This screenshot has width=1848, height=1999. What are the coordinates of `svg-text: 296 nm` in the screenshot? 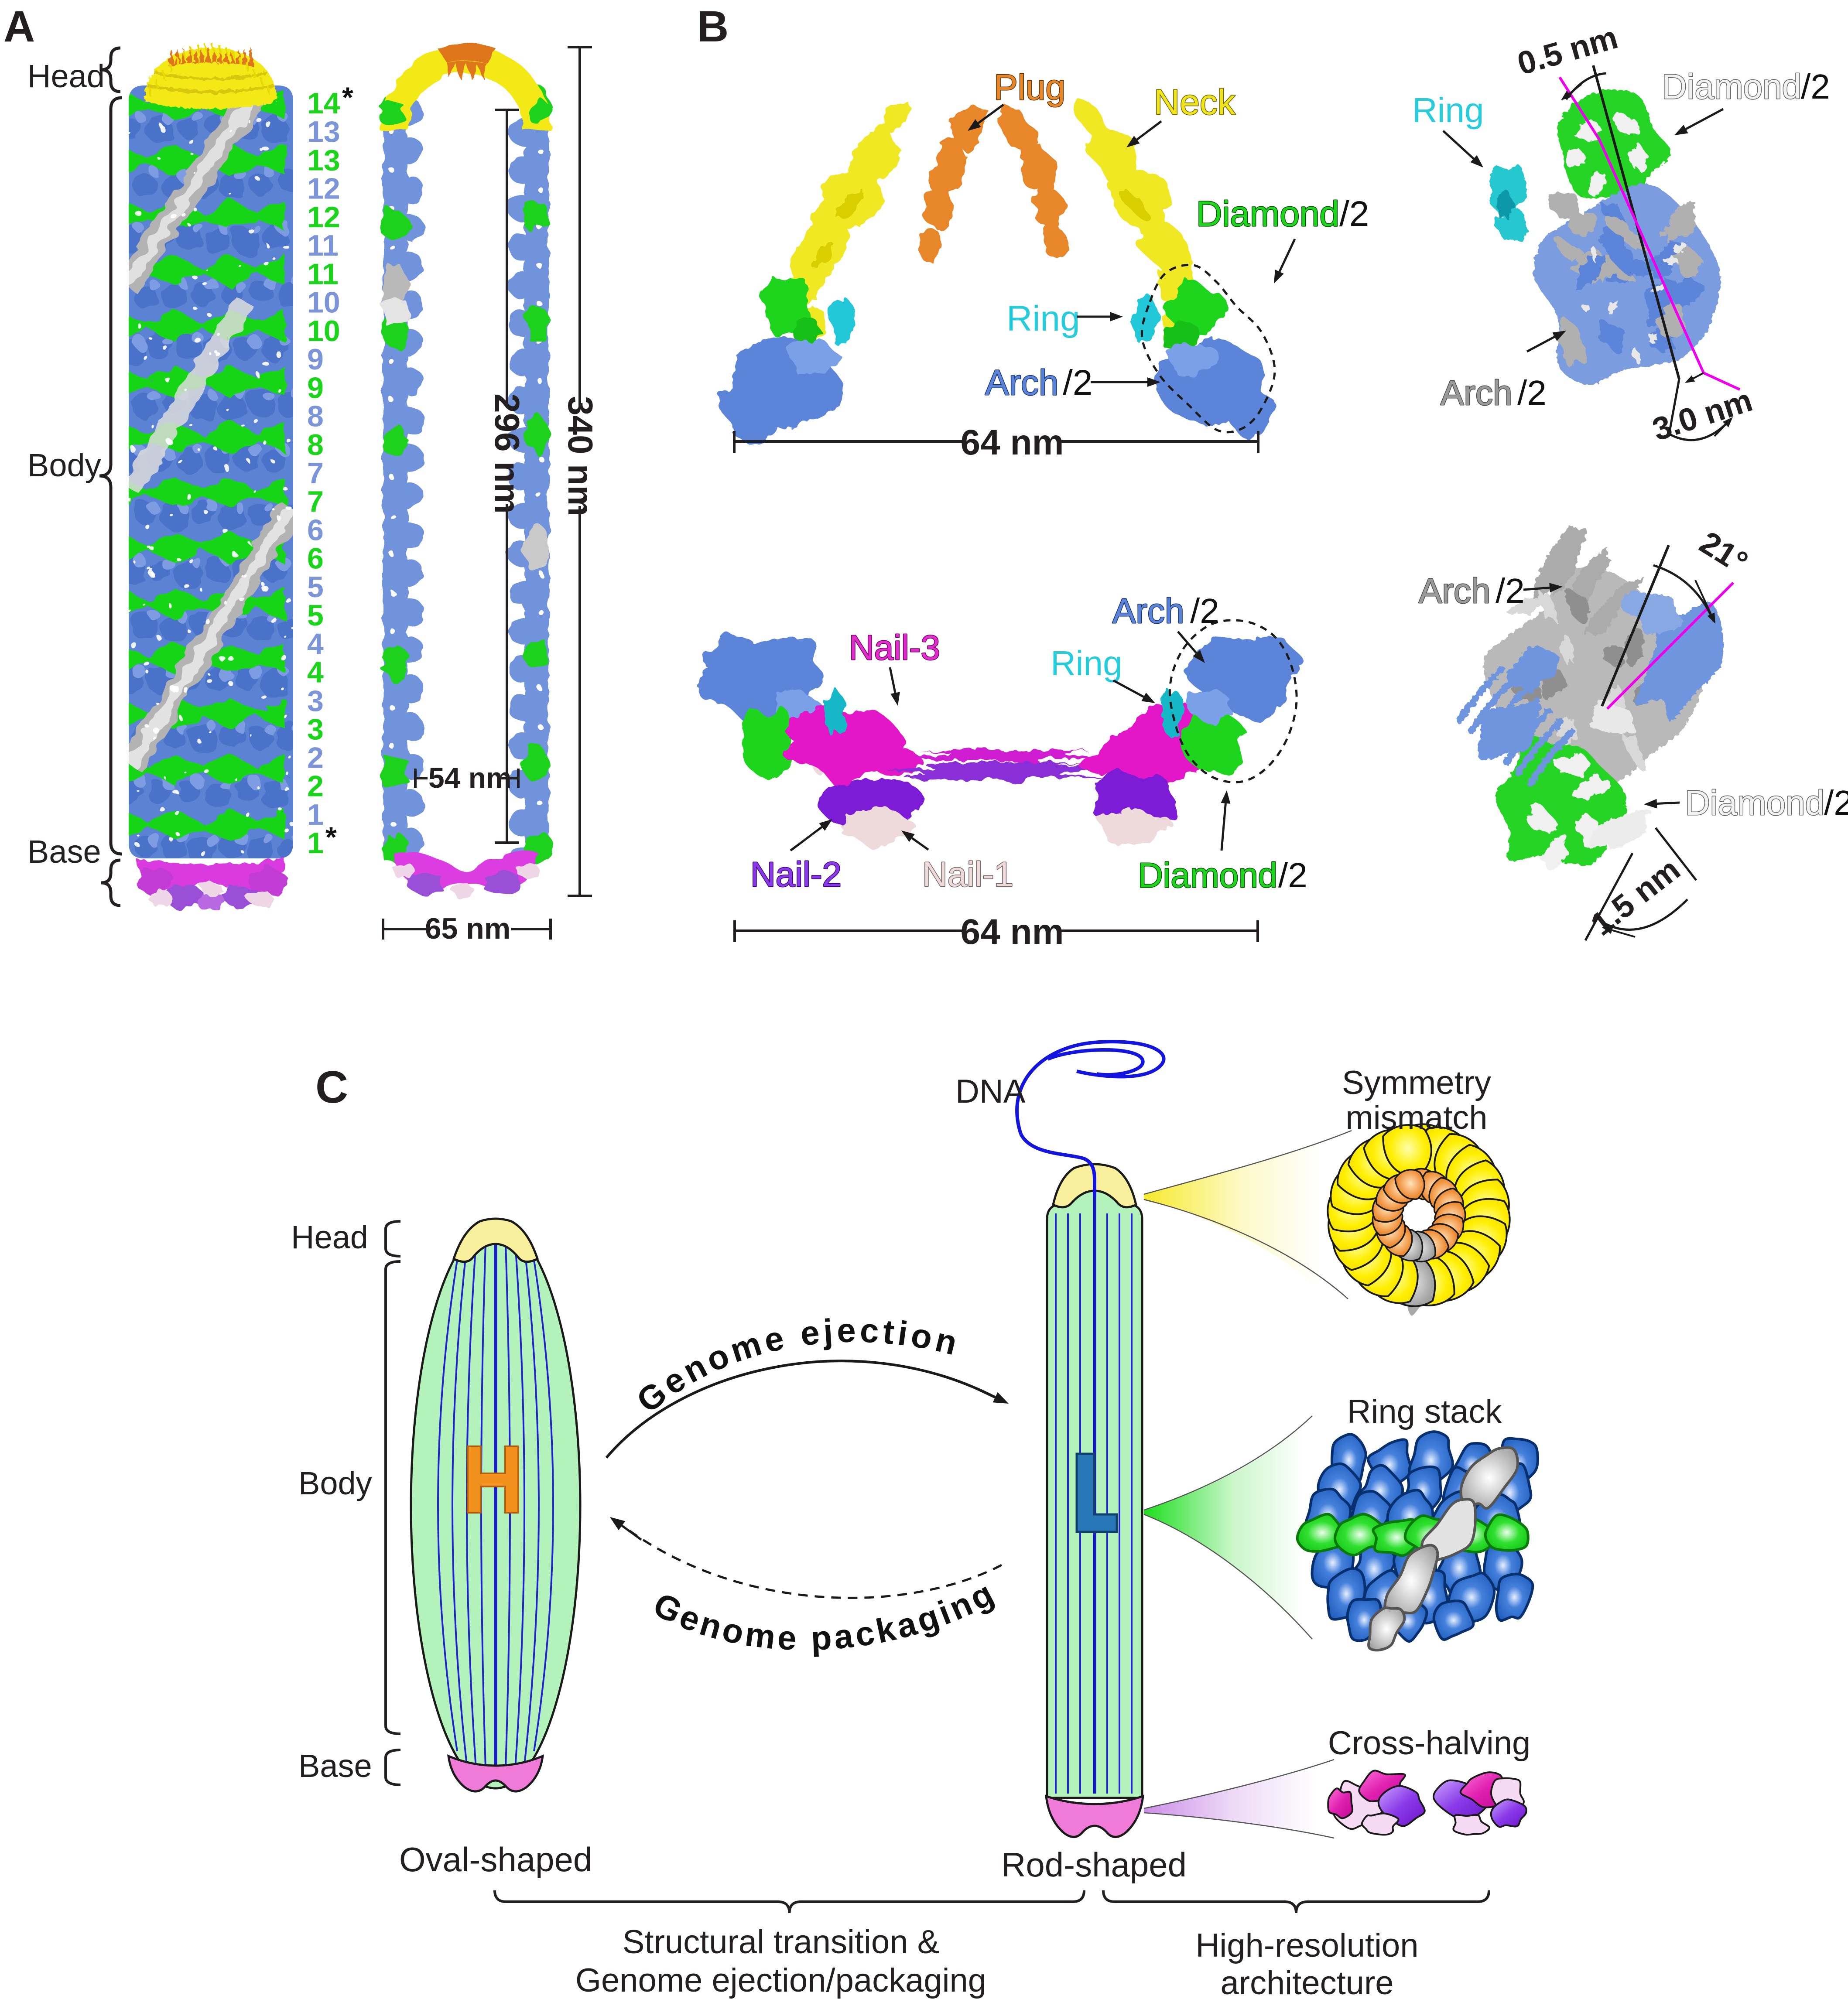 It's located at (507, 454).